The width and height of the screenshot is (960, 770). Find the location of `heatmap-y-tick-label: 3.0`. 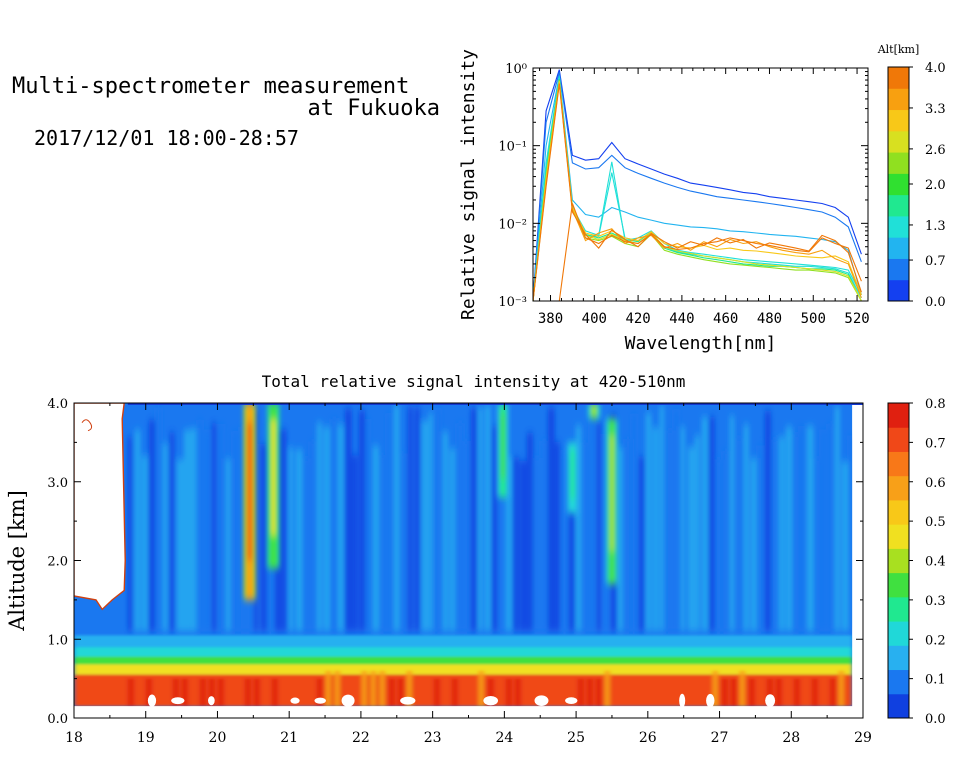

heatmap-y-tick-label: 3.0 is located at coordinates (57, 483).